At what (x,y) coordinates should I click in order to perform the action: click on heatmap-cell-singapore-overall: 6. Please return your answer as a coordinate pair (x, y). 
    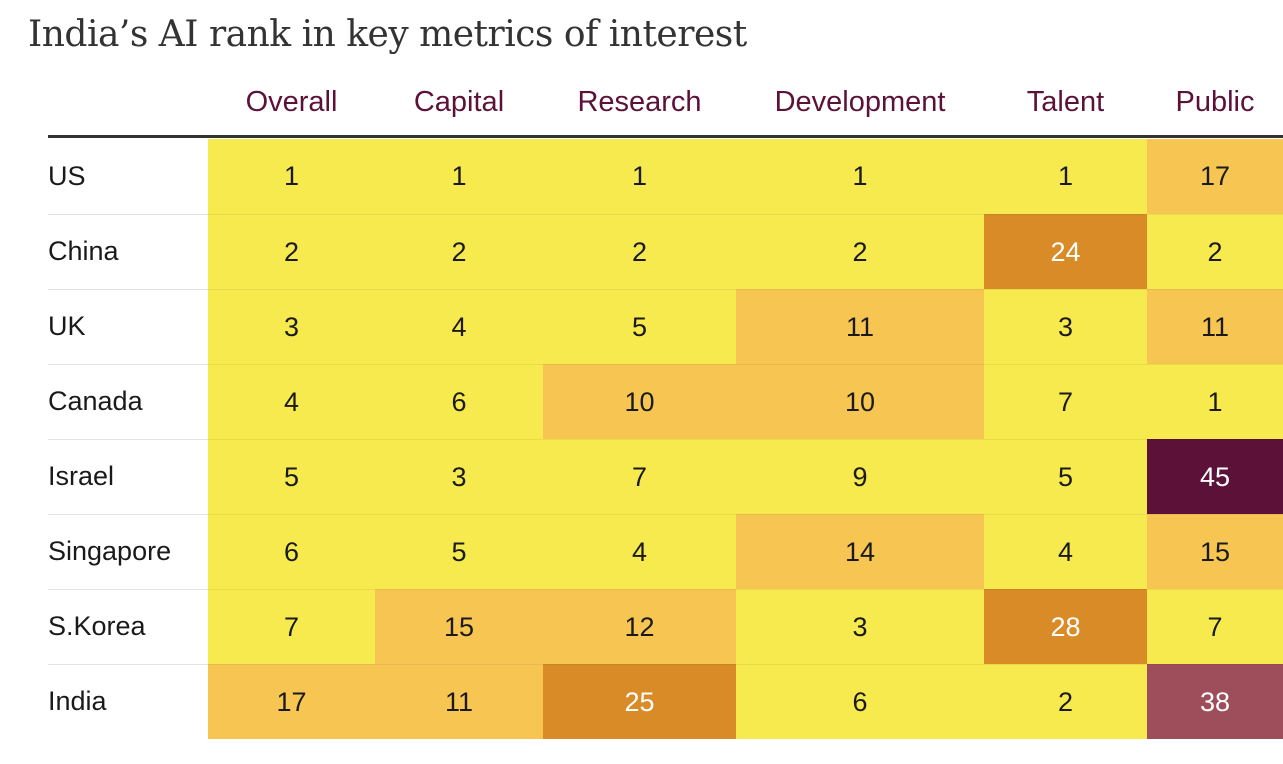
    Looking at the image, I should click on (291, 551).